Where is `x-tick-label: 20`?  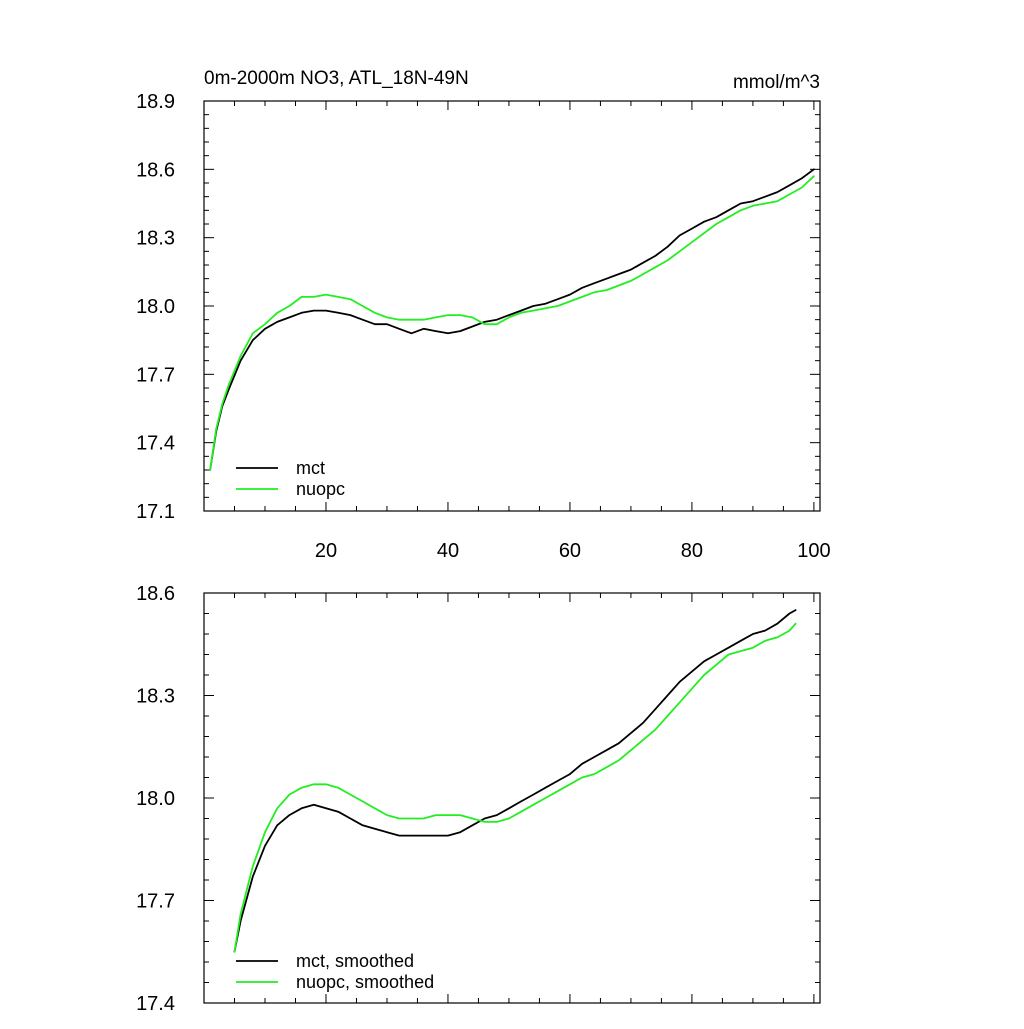
x-tick-label: 20 is located at coordinates (326, 551).